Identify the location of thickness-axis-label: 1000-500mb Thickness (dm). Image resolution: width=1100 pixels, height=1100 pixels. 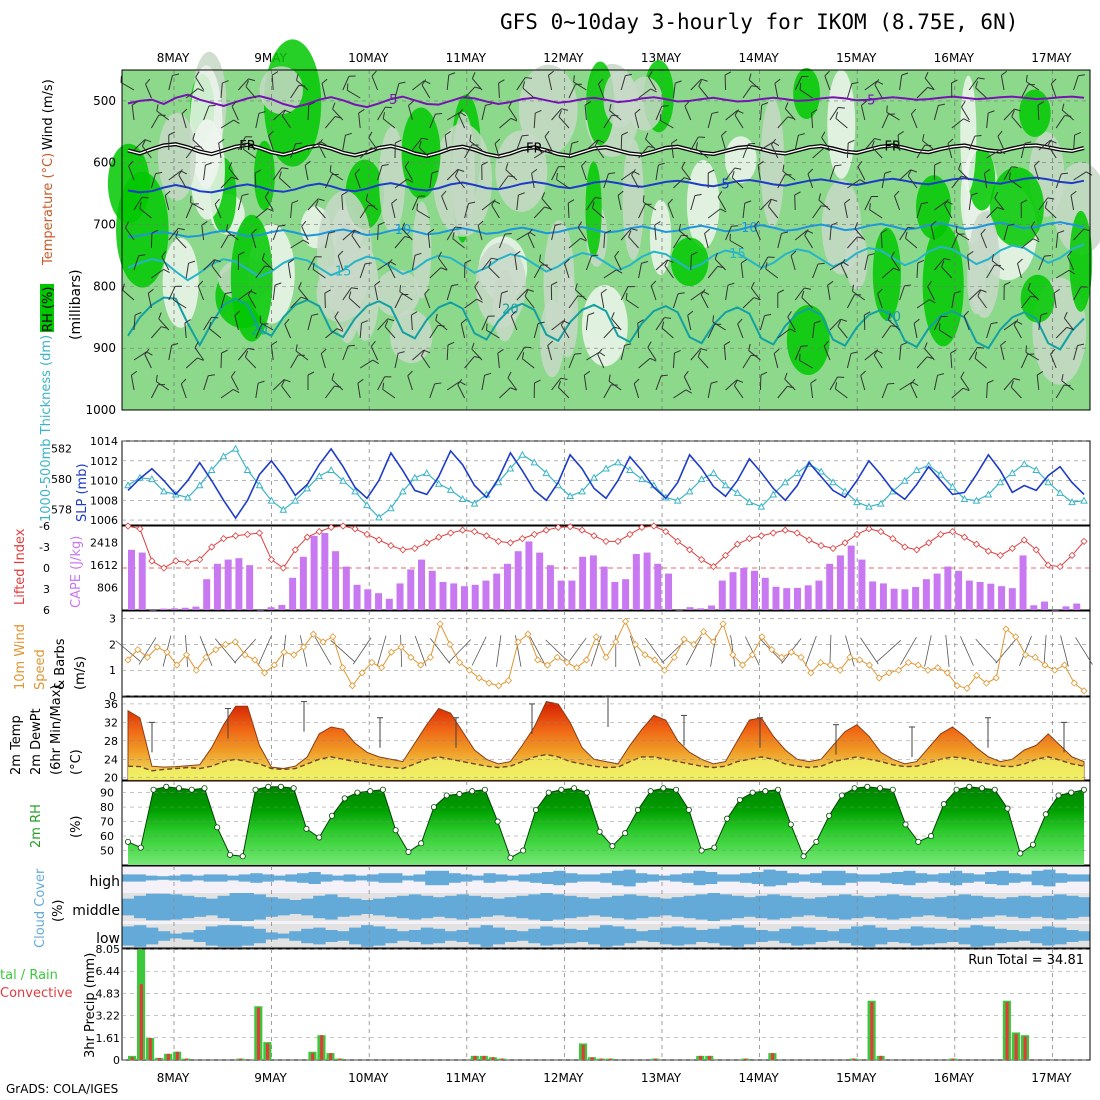
(46, 428).